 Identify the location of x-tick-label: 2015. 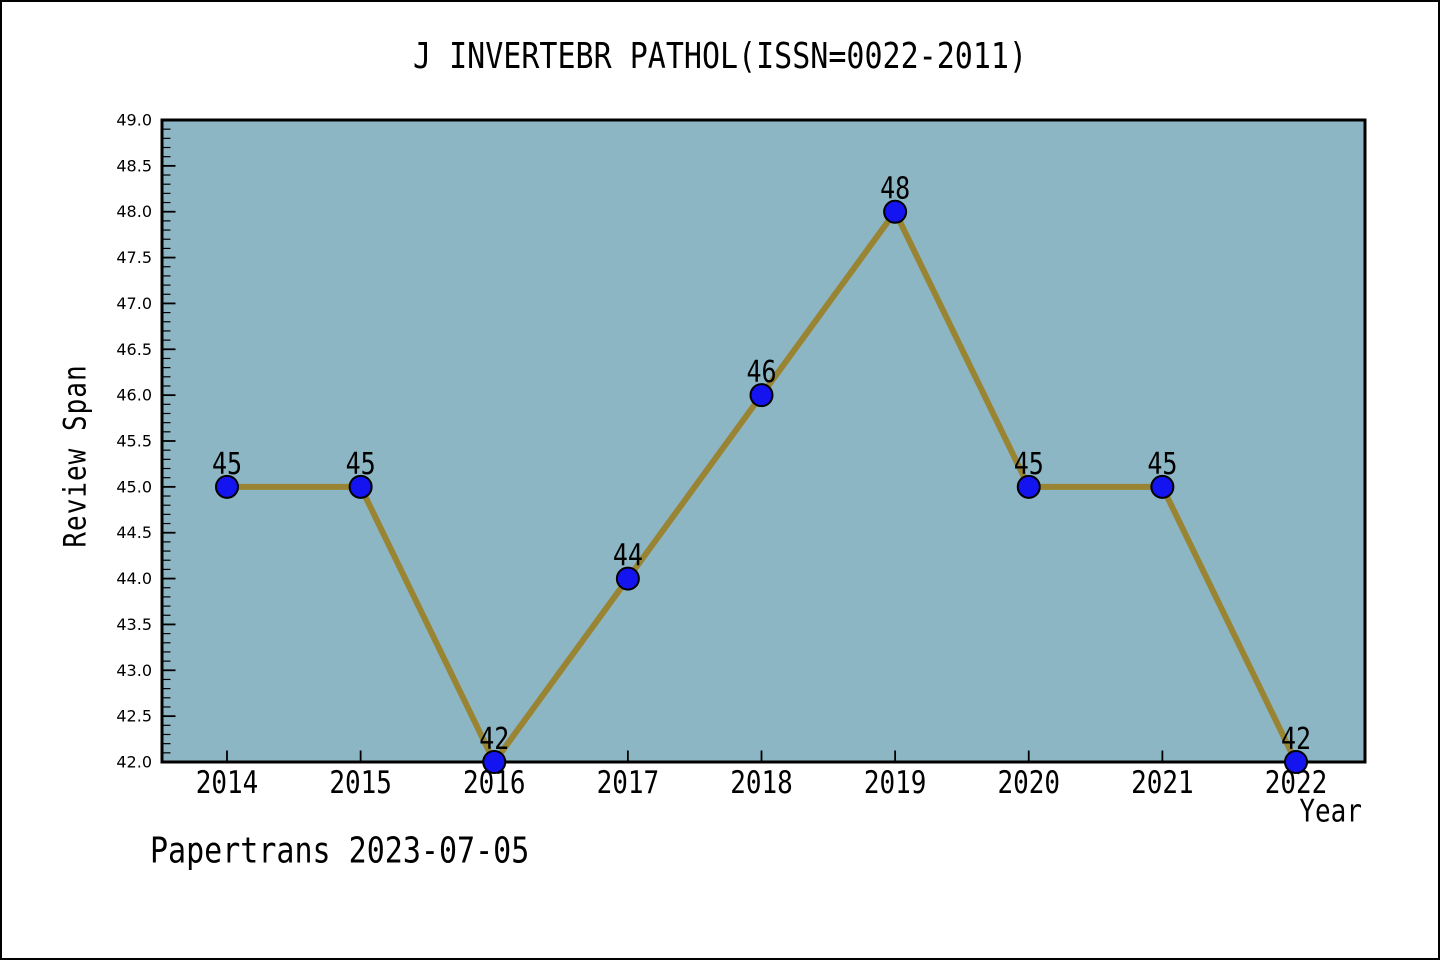
(360, 782).